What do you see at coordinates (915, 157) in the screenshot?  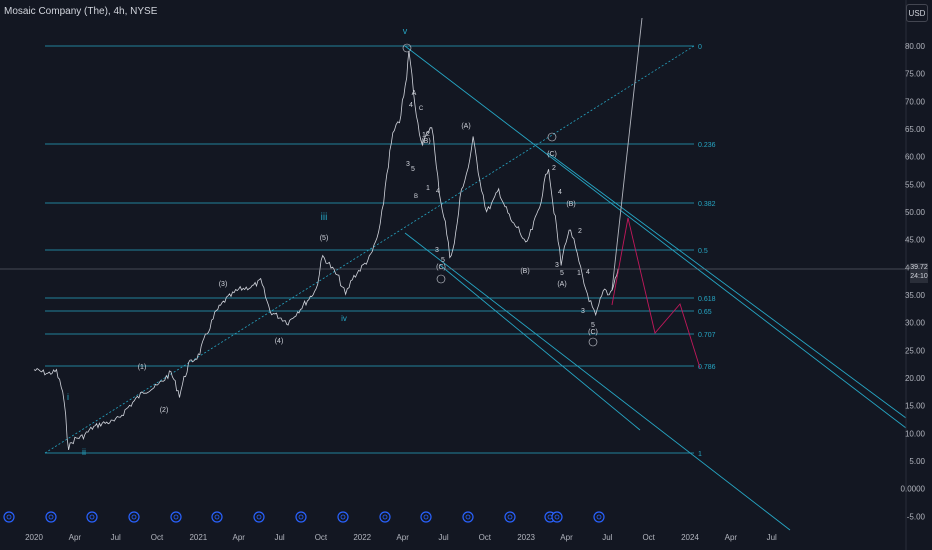 I see `y-tick-label: 60.00` at bounding box center [915, 157].